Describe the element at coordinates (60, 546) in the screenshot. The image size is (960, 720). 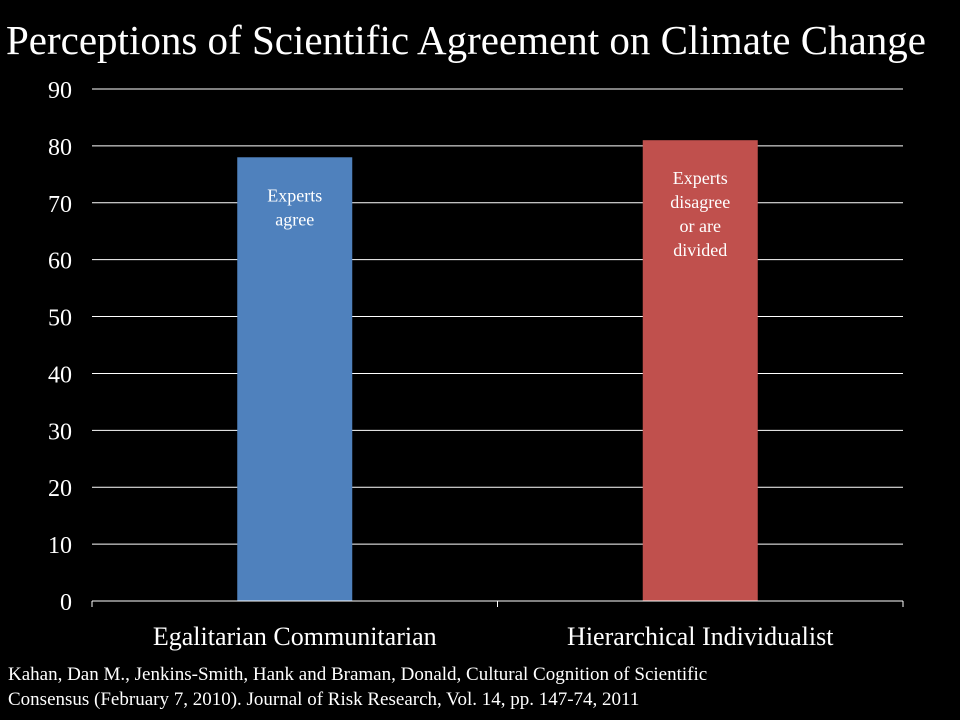
I see `y-tick-label: 10` at that location.